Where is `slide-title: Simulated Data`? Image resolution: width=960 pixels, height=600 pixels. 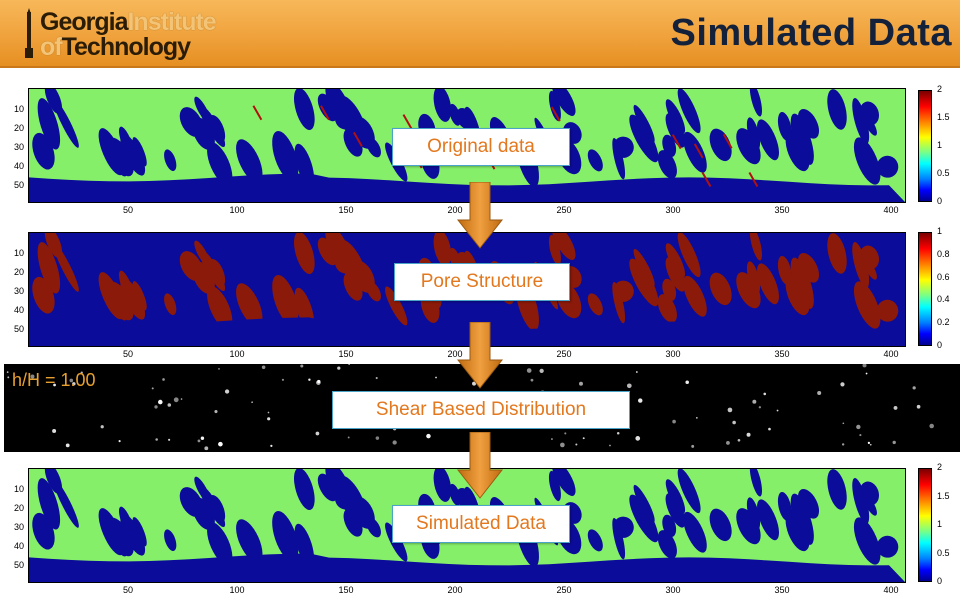
slide-title: Simulated Data is located at coordinates (811, 33).